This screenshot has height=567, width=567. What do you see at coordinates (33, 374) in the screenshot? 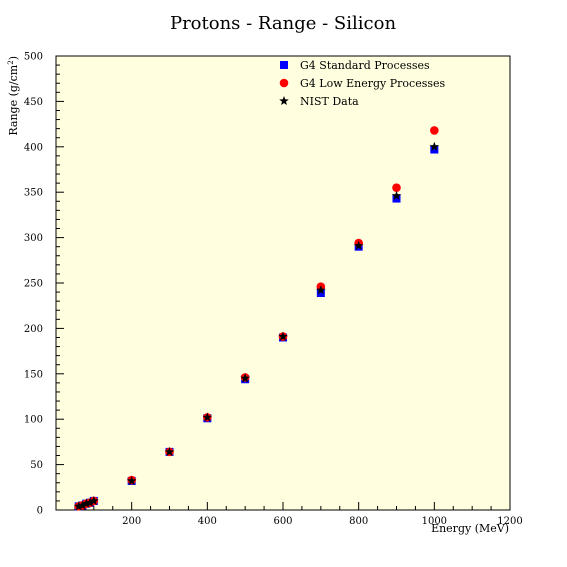
I see `y-tick-label: 150` at bounding box center [33, 374].